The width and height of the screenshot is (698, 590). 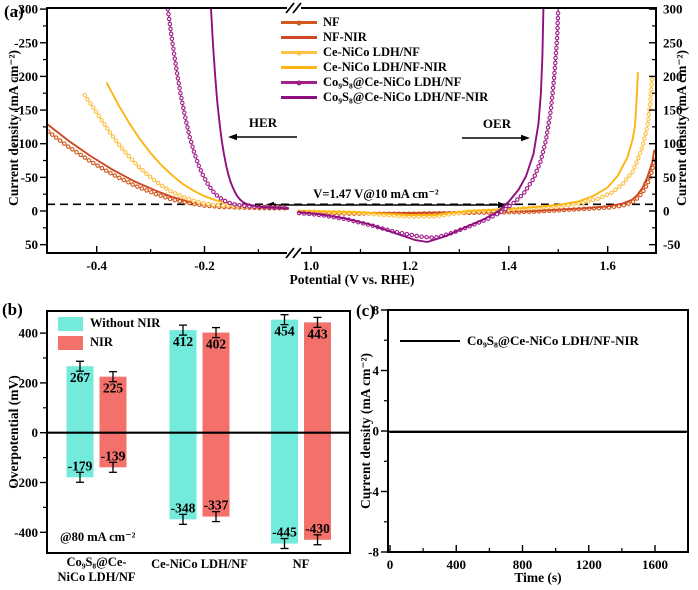 I want to click on svg-text: 1600, so click(x=655, y=564).